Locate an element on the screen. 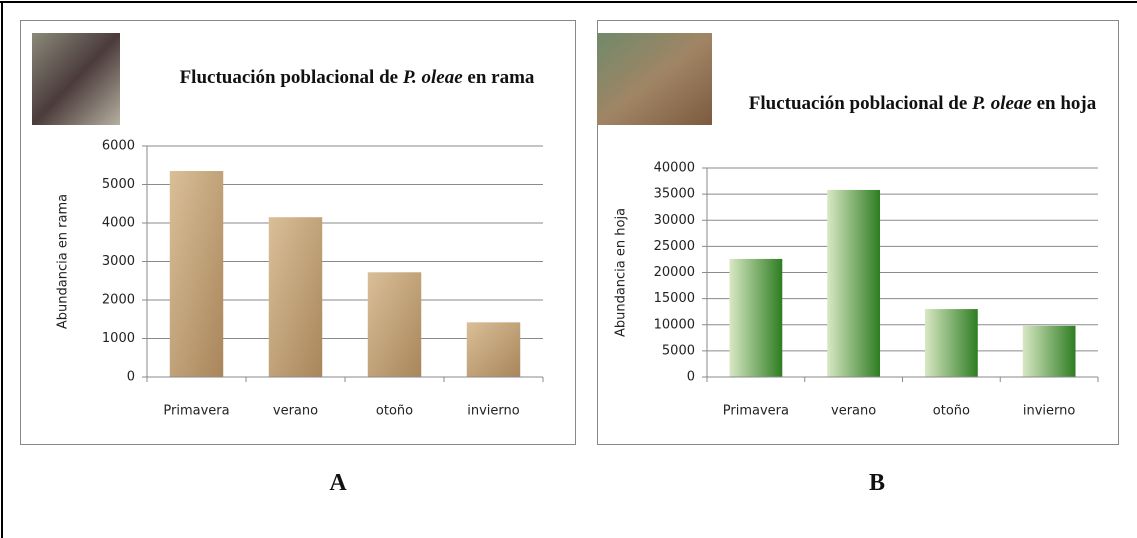 The width and height of the screenshot is (1137, 538). y-tick-label: 20000 is located at coordinates (674, 272).